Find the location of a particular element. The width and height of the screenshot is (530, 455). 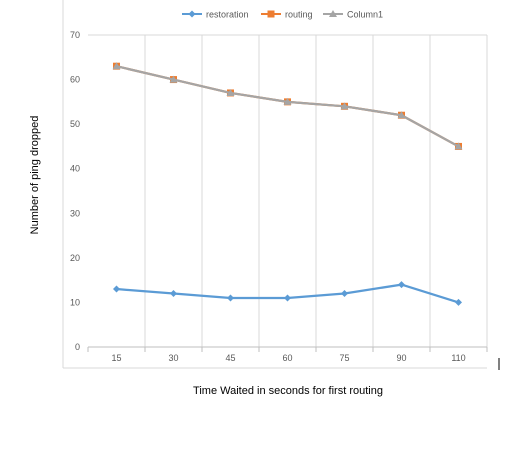

series-restoration is located at coordinates (287, 293).